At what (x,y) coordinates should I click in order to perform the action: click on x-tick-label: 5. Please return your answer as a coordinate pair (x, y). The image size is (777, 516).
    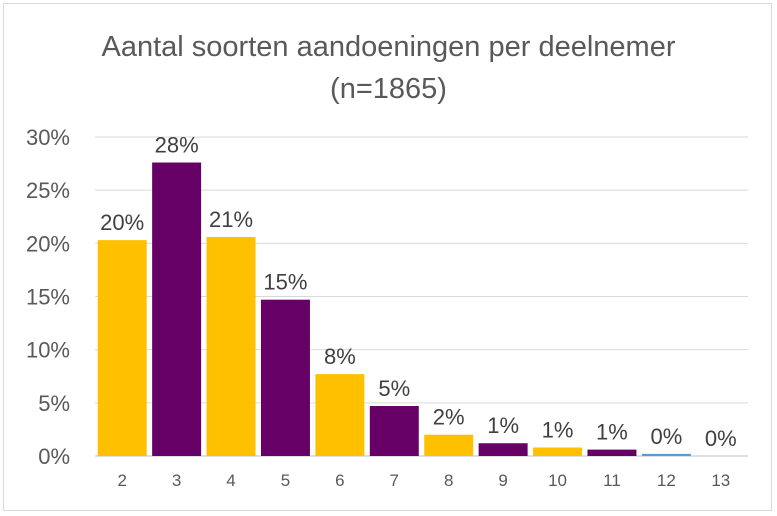
    Looking at the image, I should click on (285, 480).